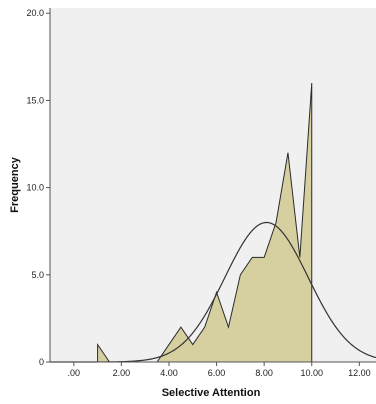 The width and height of the screenshot is (376, 404). Describe the element at coordinates (74, 373) in the screenshot. I see `x-tick-label: .00` at that location.